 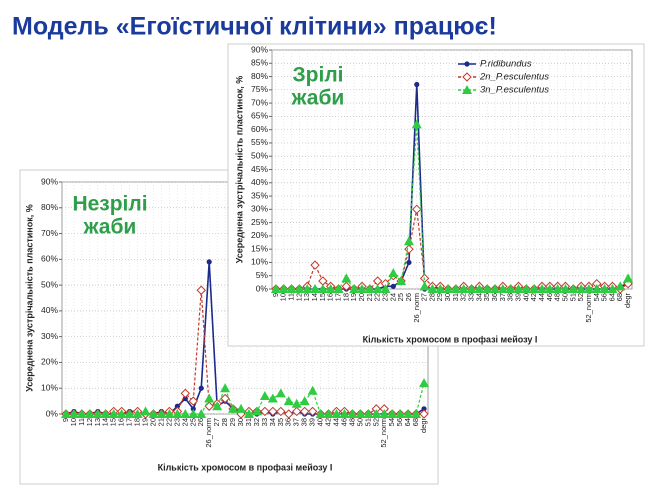 I want to click on x-tick-label: 37, so click(x=502, y=297).